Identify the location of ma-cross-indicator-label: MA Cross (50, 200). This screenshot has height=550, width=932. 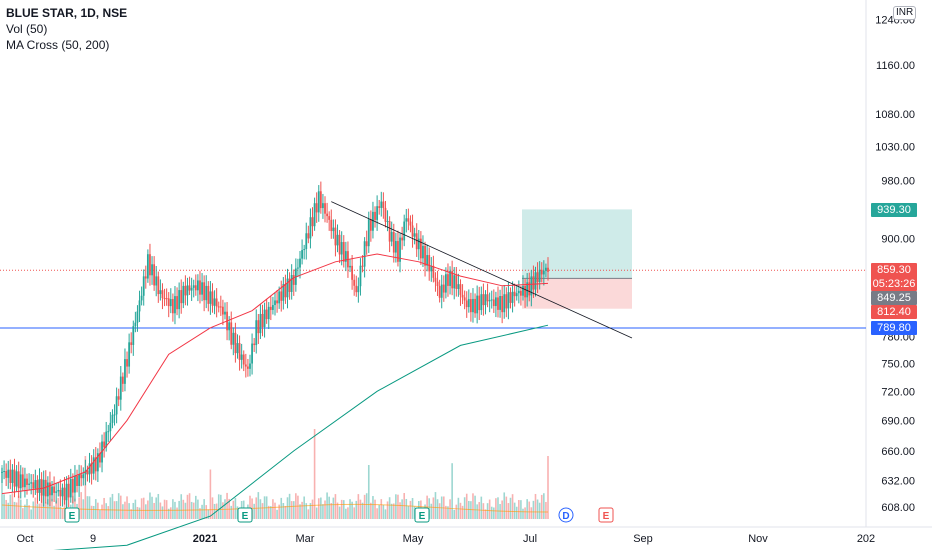
(58, 45).